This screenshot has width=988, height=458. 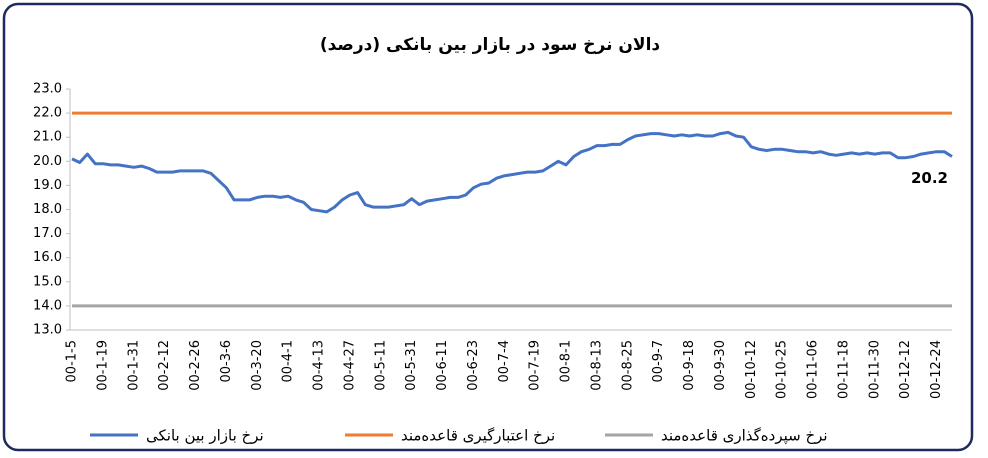 What do you see at coordinates (478, 436) in the screenshot?
I see `legend-label: نرخ اعتبارگیری قاعده‌مند` at bounding box center [478, 436].